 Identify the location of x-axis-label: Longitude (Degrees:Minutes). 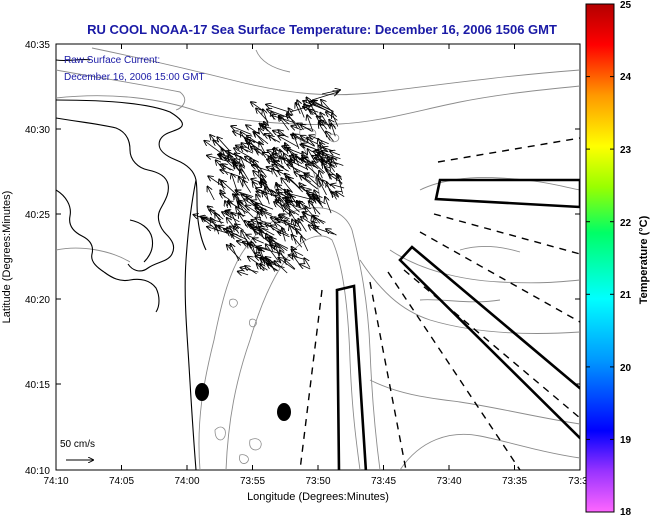
(318, 497).